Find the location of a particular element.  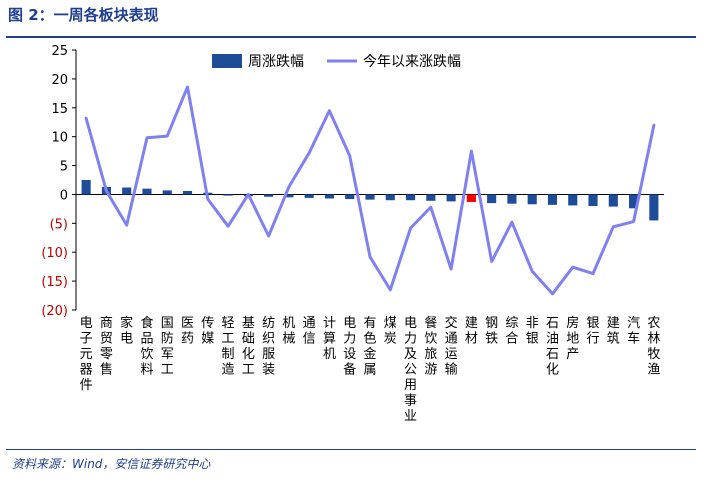

figure-title: 图 2：一周各板块表现 is located at coordinates (83, 15).